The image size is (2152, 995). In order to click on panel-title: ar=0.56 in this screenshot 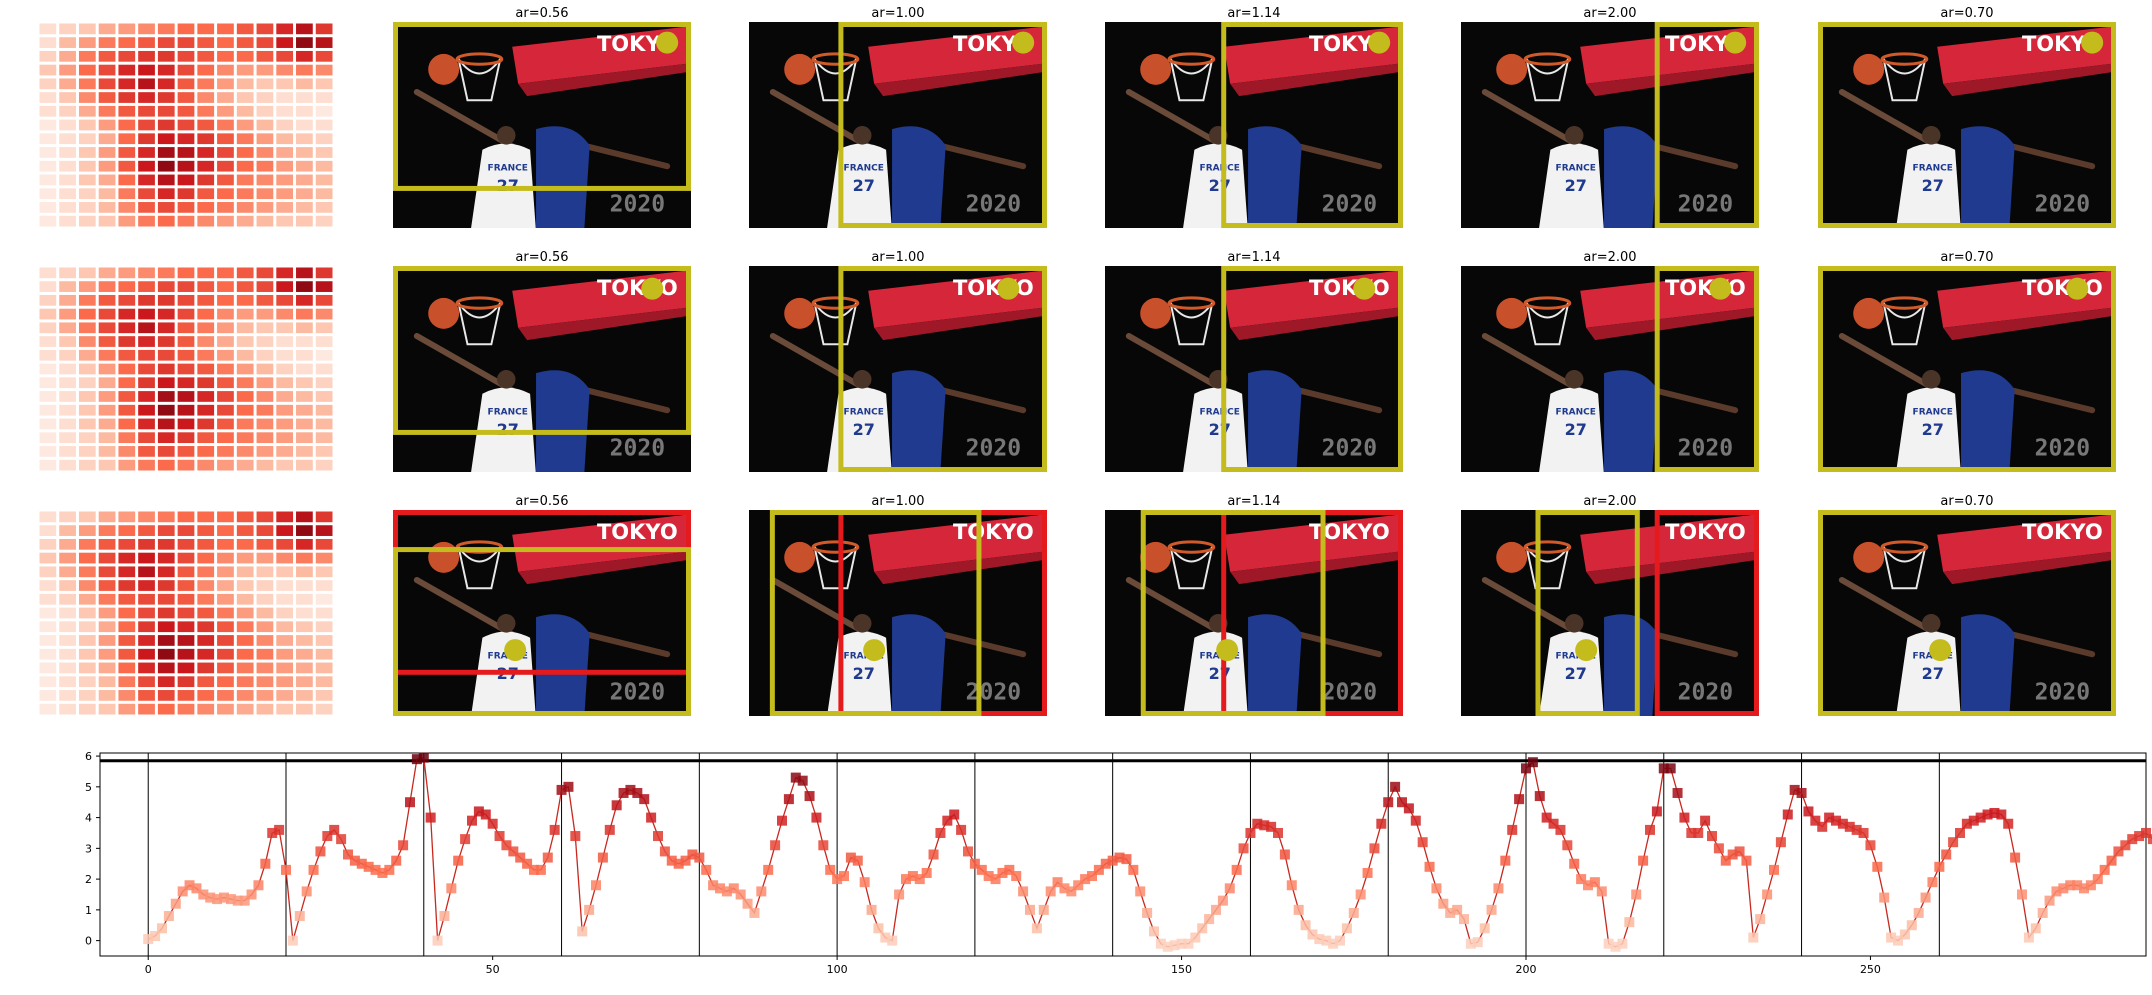, I will do `click(541, 257)`.